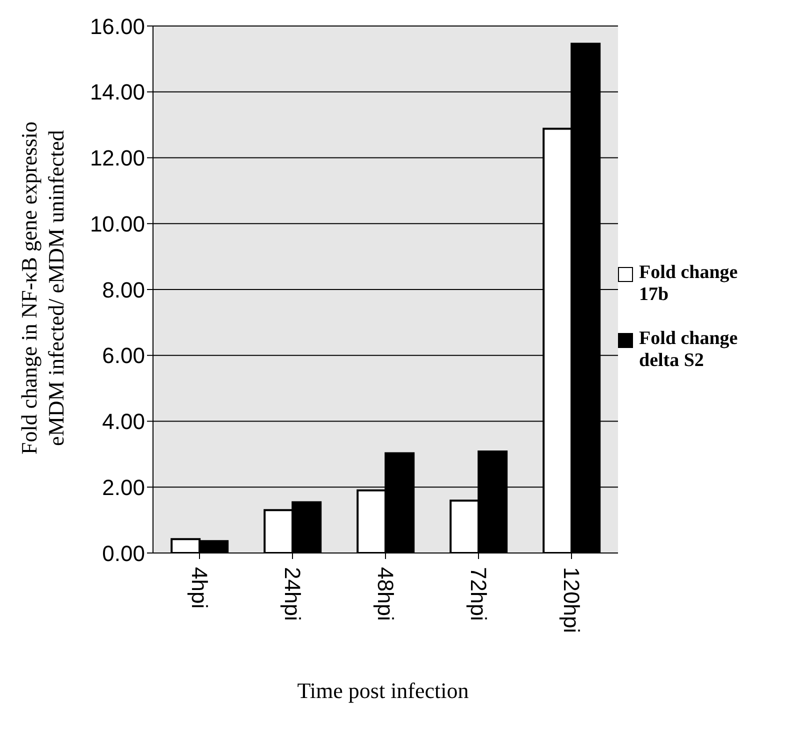  What do you see at coordinates (123, 421) in the screenshot?
I see `y-tick-label: 4.00` at bounding box center [123, 421].